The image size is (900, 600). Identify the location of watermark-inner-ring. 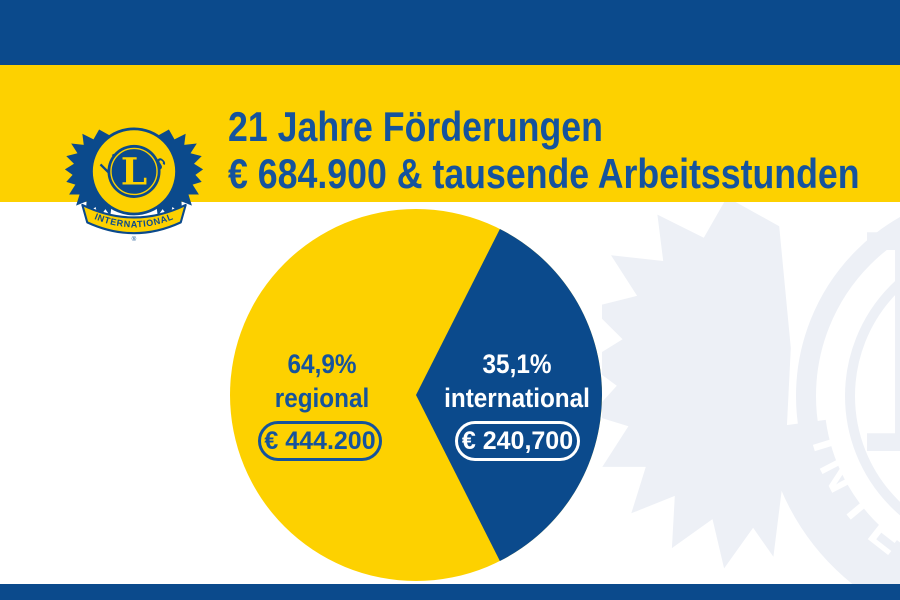
(872, 396).